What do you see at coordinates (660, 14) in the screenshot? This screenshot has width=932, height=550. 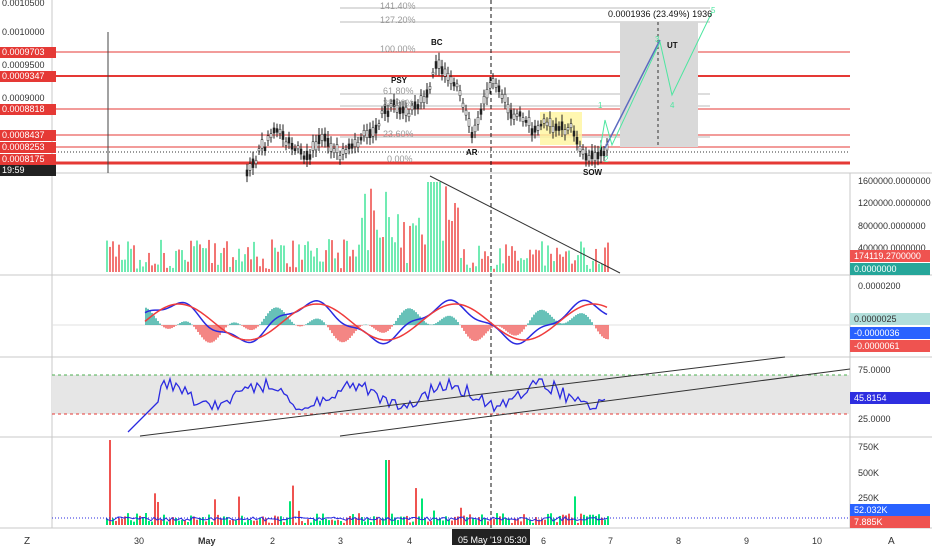 I see `measure-label: 0.0001936 (23.49%) 1936` at bounding box center [660, 14].